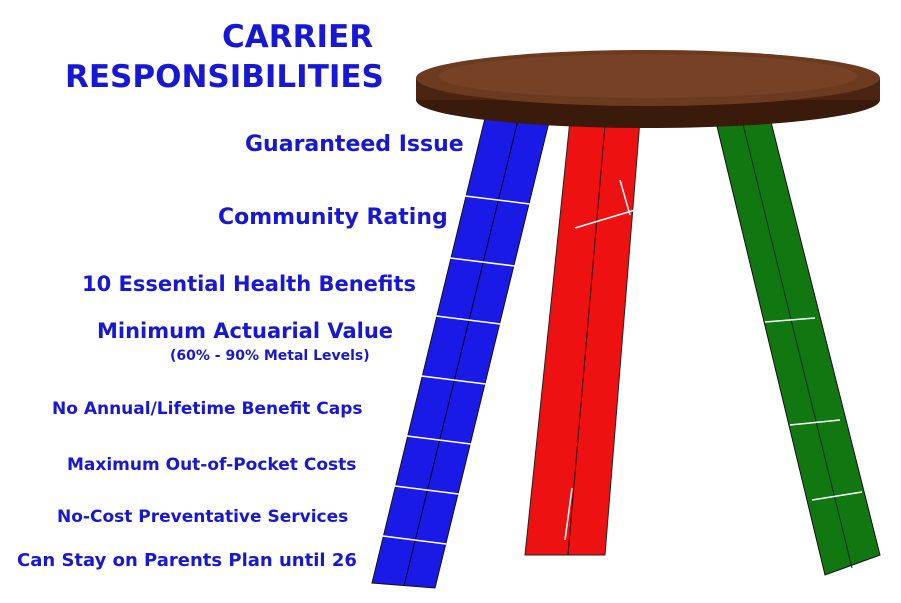  Describe the element at coordinates (298, 37) in the screenshot. I see `title-line-1: CARRIER` at that location.